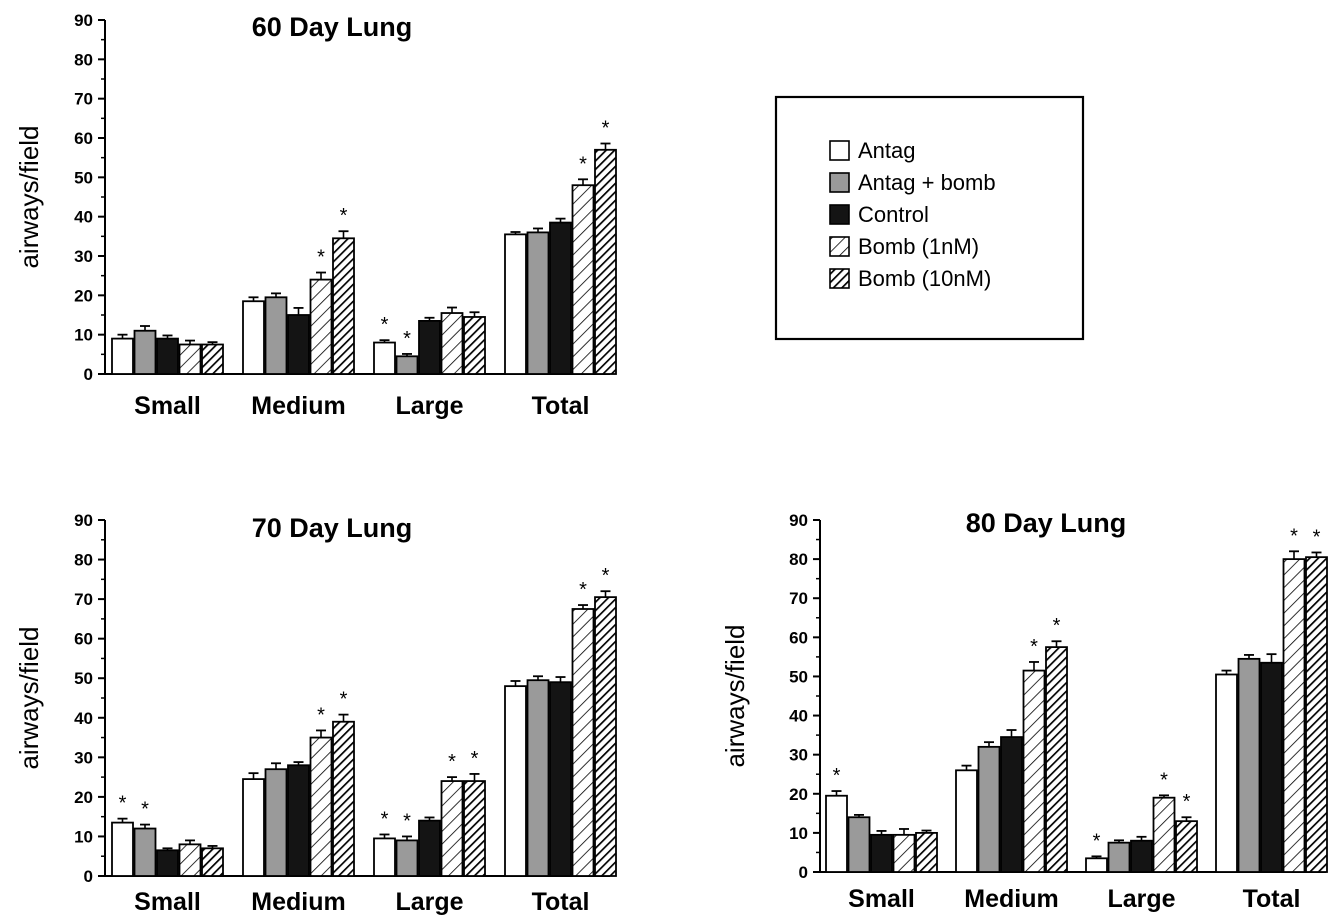 Image resolution: width=1332 pixels, height=915 pixels. What do you see at coordinates (839, 150) in the screenshot?
I see `legend-swatch-antag` at bounding box center [839, 150].